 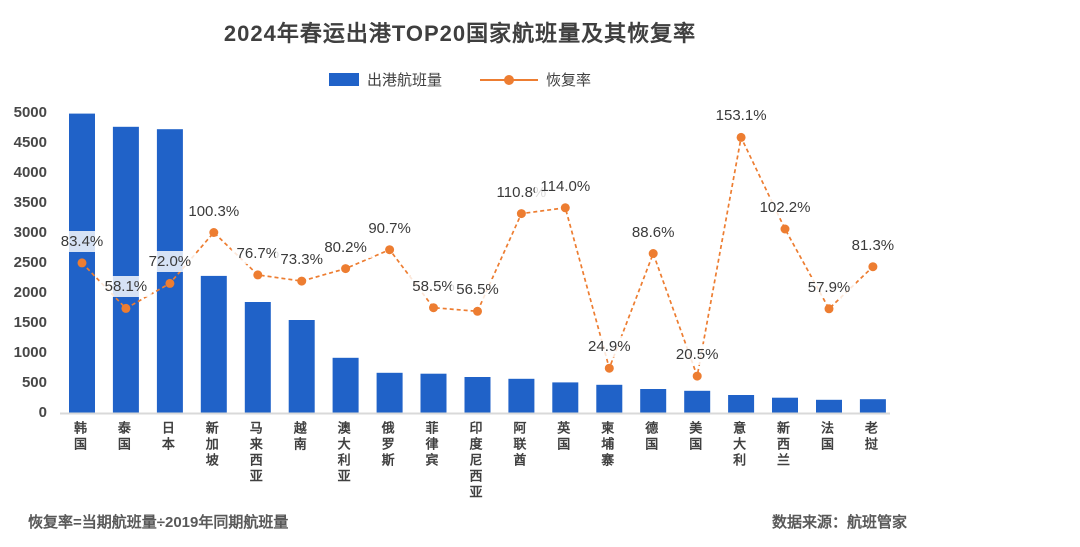 What do you see at coordinates (433, 286) in the screenshot?
I see `recovery-rate-value-label: 58.5%` at bounding box center [433, 286].